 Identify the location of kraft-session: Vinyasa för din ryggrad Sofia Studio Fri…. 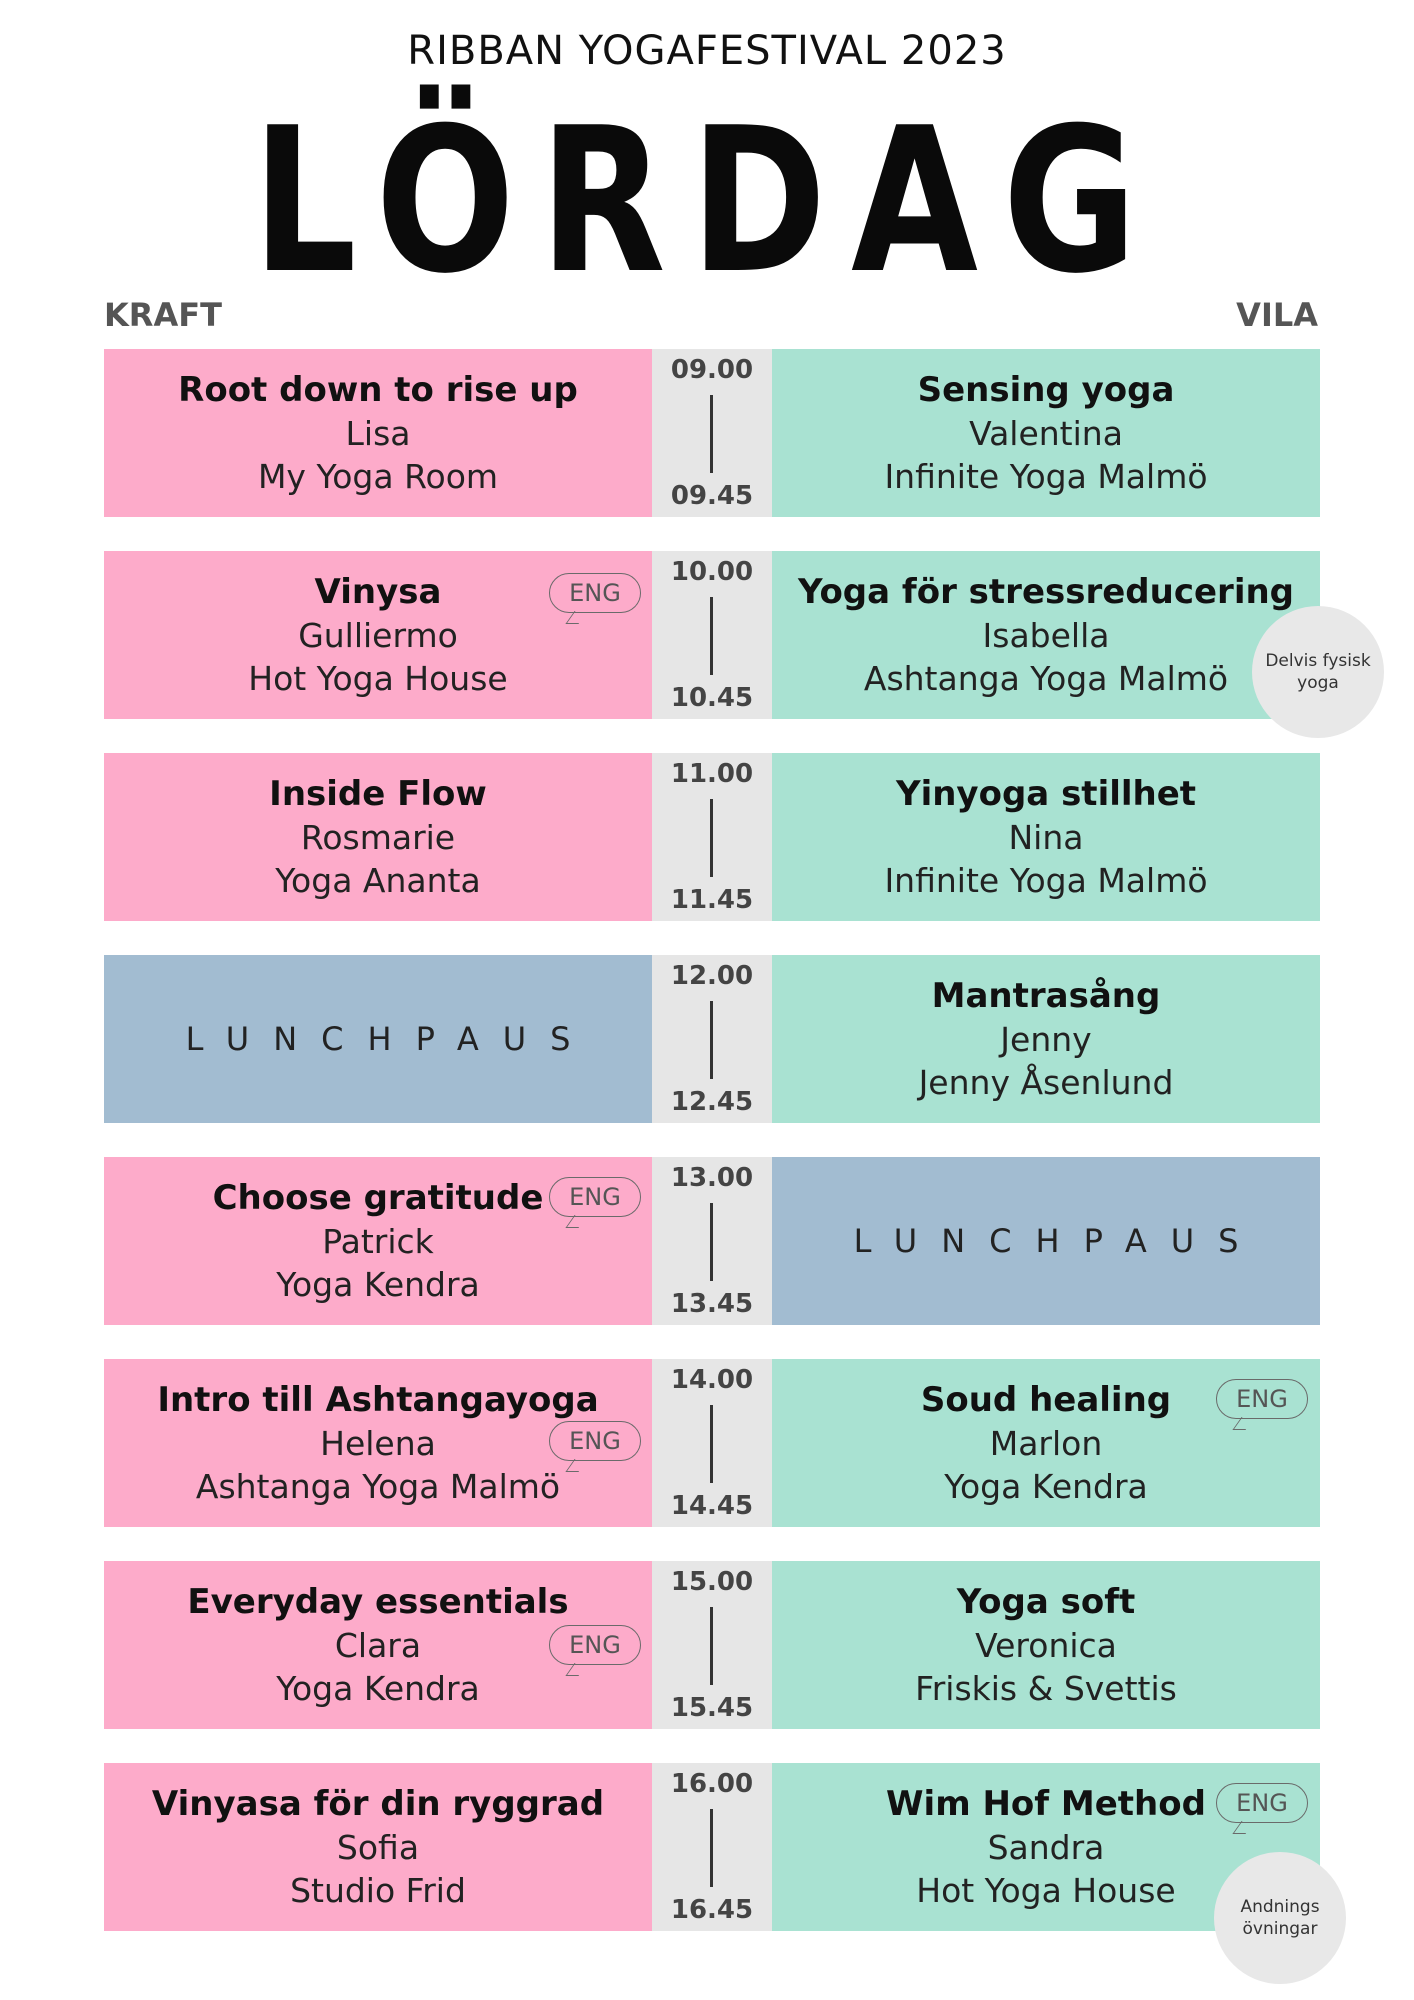
(378, 1847).